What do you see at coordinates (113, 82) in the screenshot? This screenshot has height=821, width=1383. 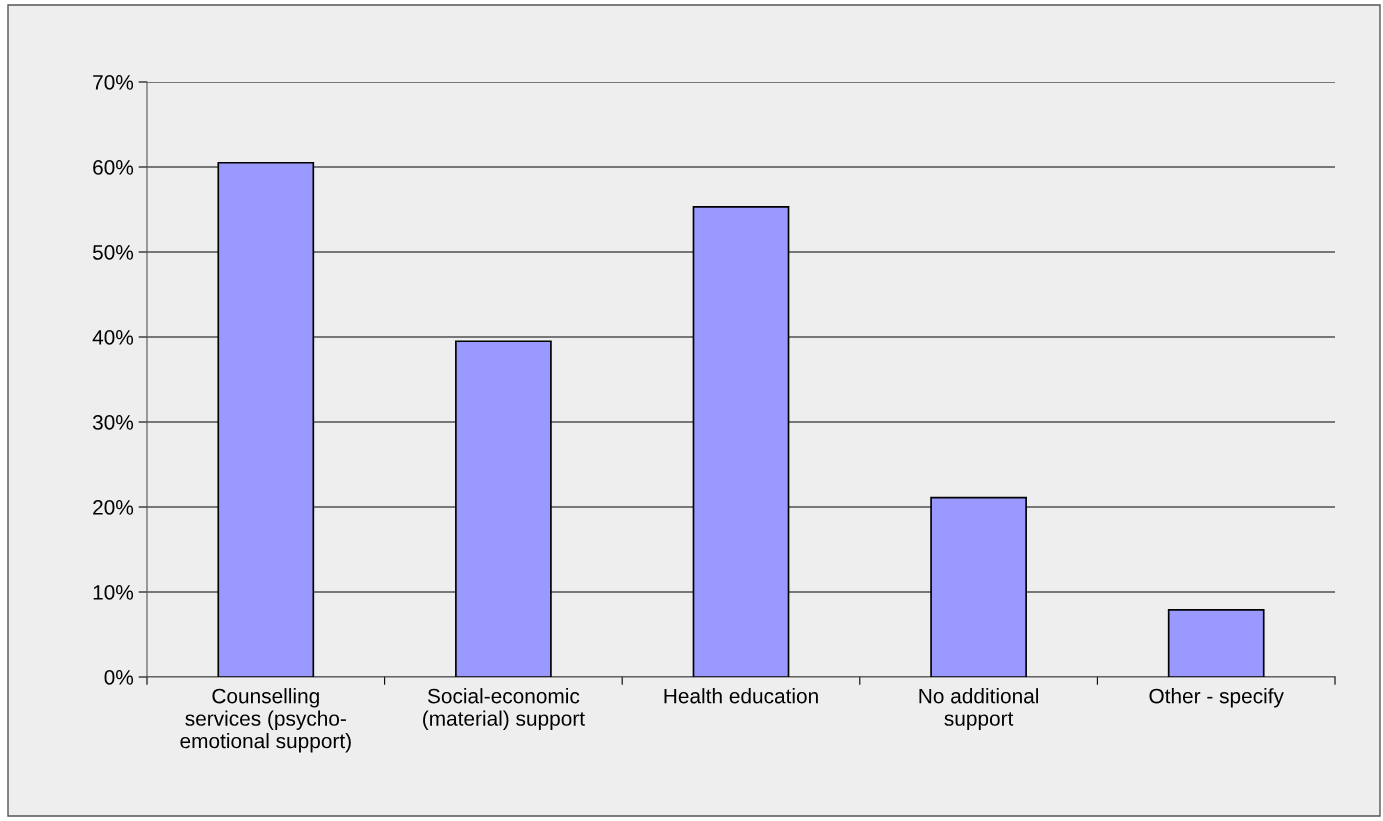 I see `y-tick-label: 70%` at bounding box center [113, 82].